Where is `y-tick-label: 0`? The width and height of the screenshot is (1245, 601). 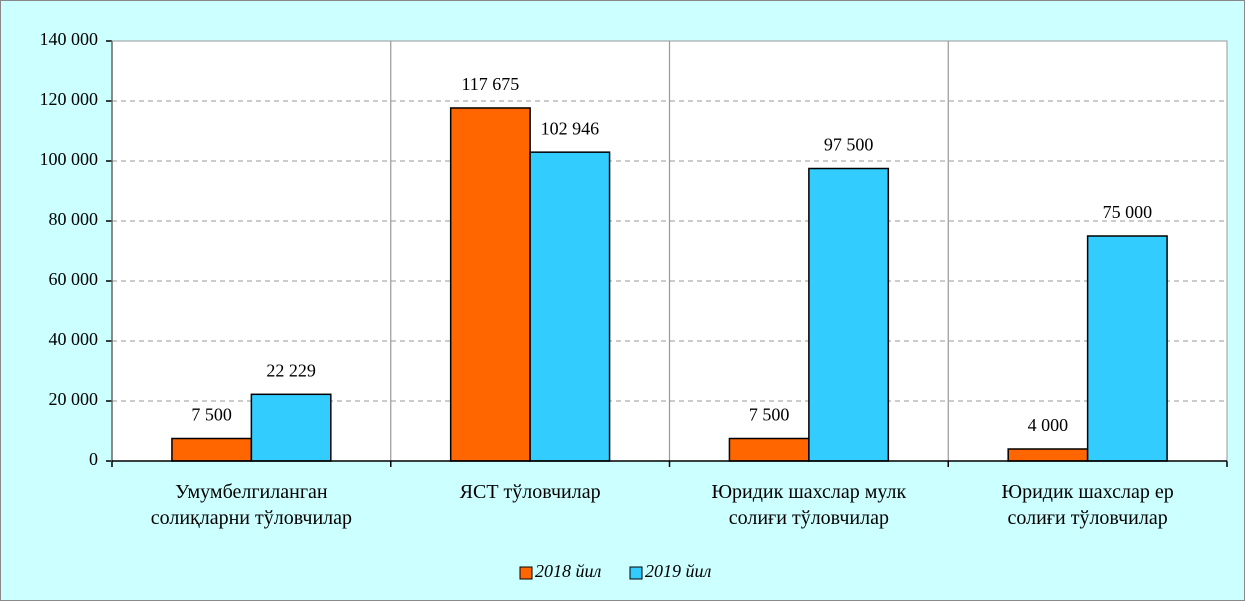 y-tick-label: 0 is located at coordinates (93, 459).